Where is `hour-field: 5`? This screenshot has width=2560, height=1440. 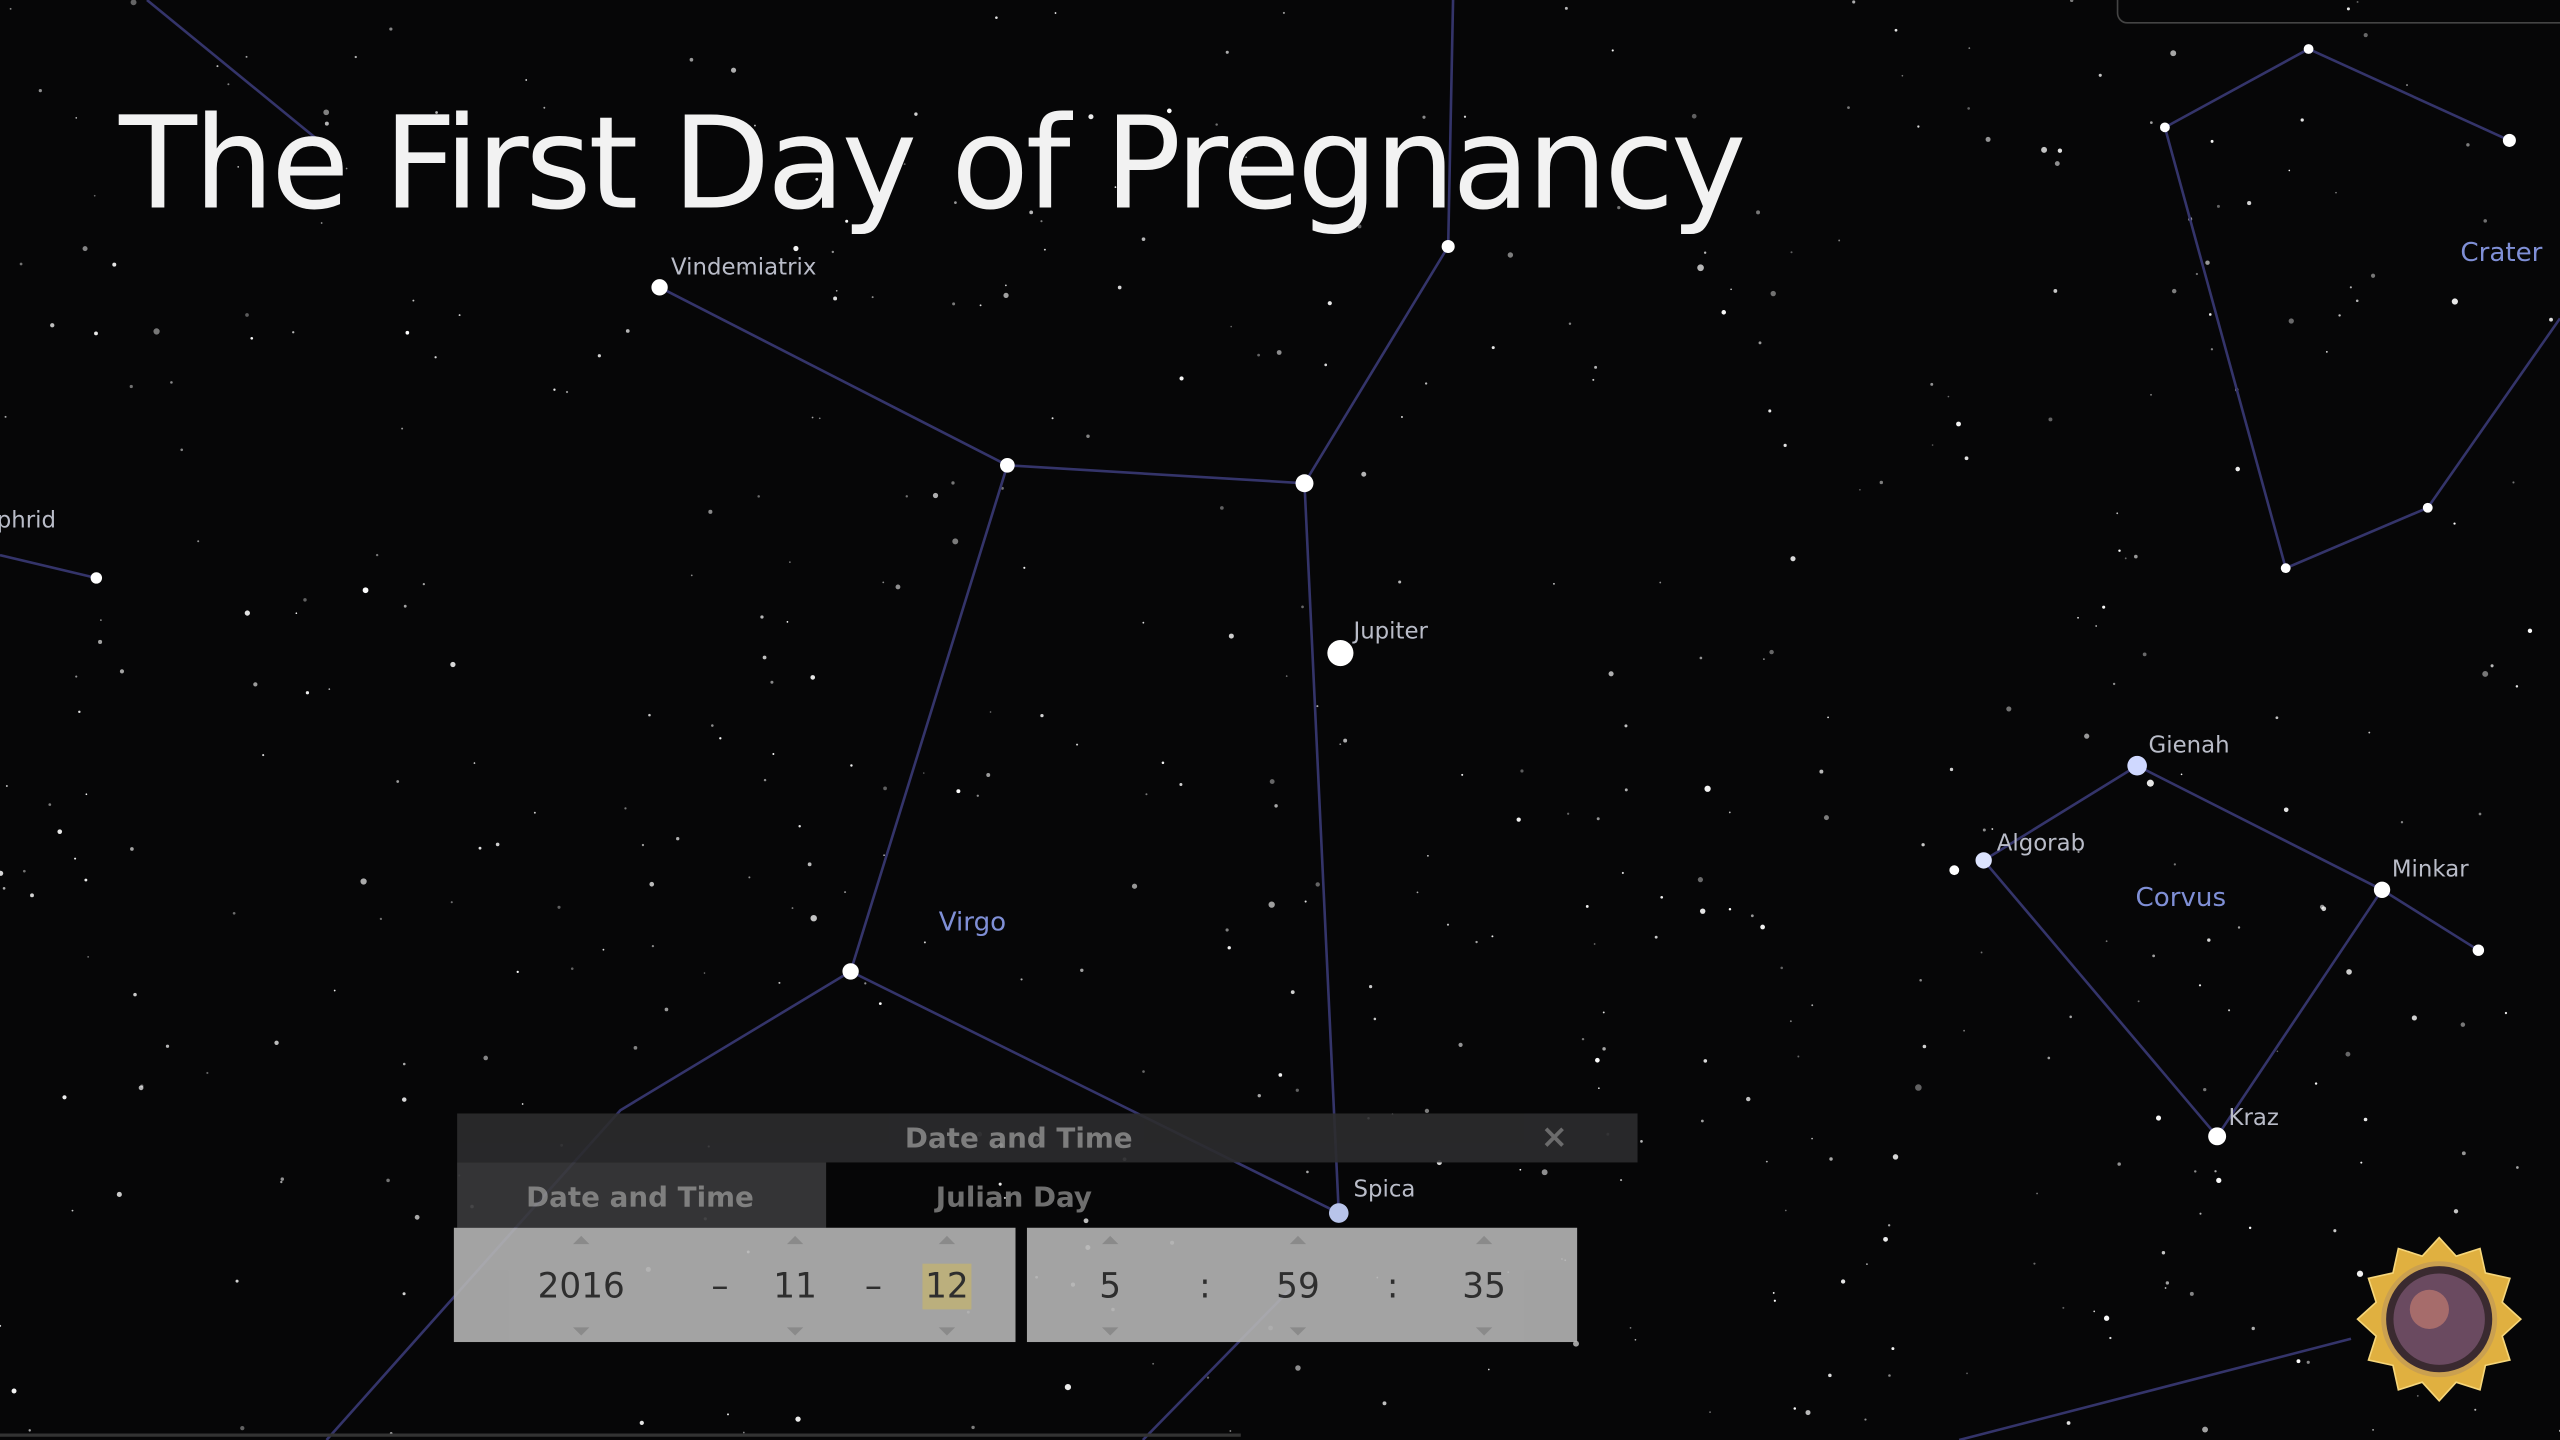 hour-field: 5 is located at coordinates (1110, 1287).